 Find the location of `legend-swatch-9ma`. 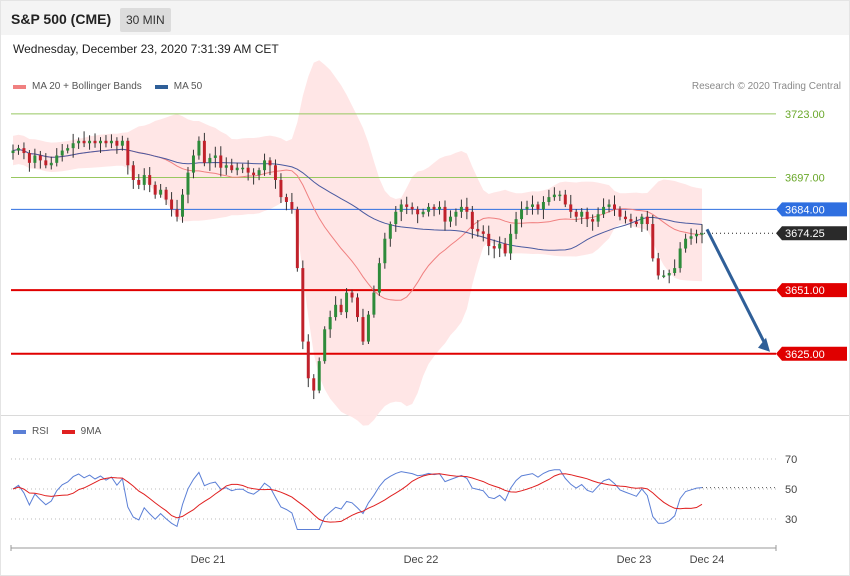

legend-swatch-9ma is located at coordinates (68, 431).